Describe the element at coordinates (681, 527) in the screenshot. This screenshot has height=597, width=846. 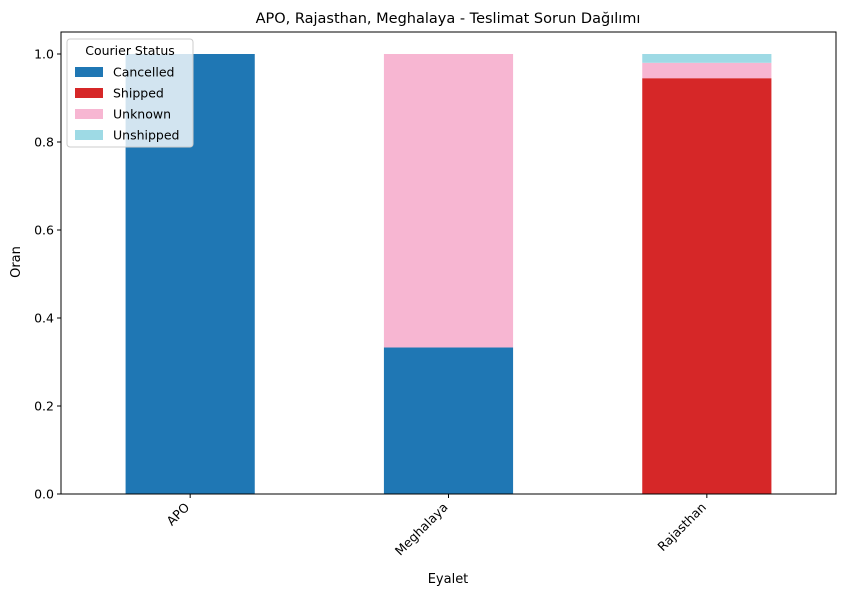
I see `x-tick-label-rajasthan: Rajasthan` at that location.